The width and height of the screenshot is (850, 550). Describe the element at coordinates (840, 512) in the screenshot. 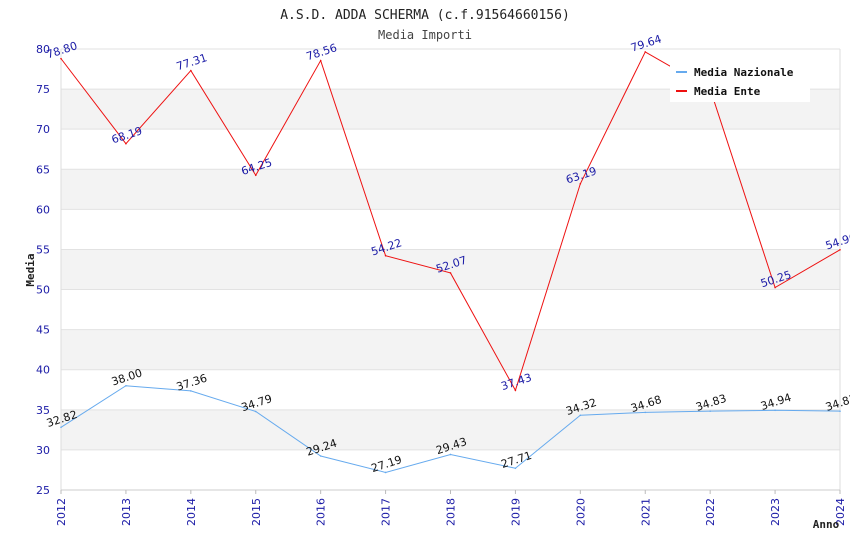

I see `x-tick-label: 2024` at that location.